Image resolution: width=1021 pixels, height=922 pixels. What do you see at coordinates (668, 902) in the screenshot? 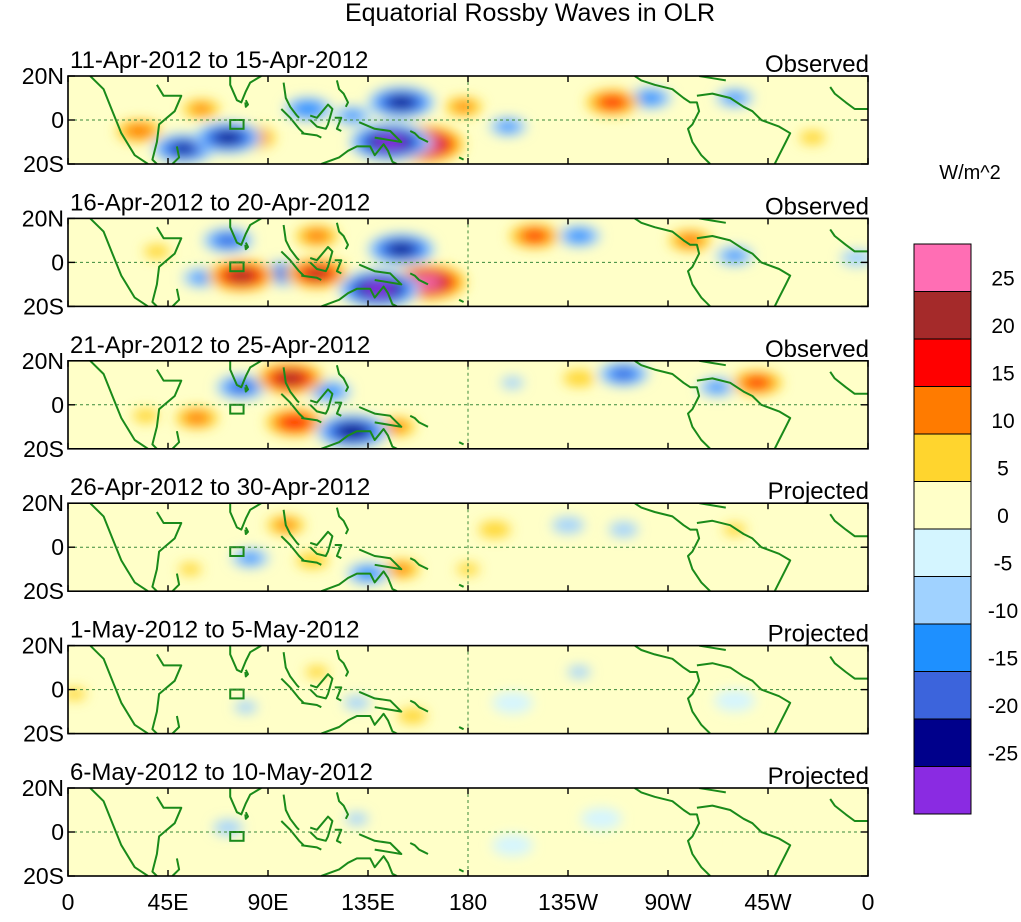
I see `x-tick-label: 90W` at bounding box center [668, 902].